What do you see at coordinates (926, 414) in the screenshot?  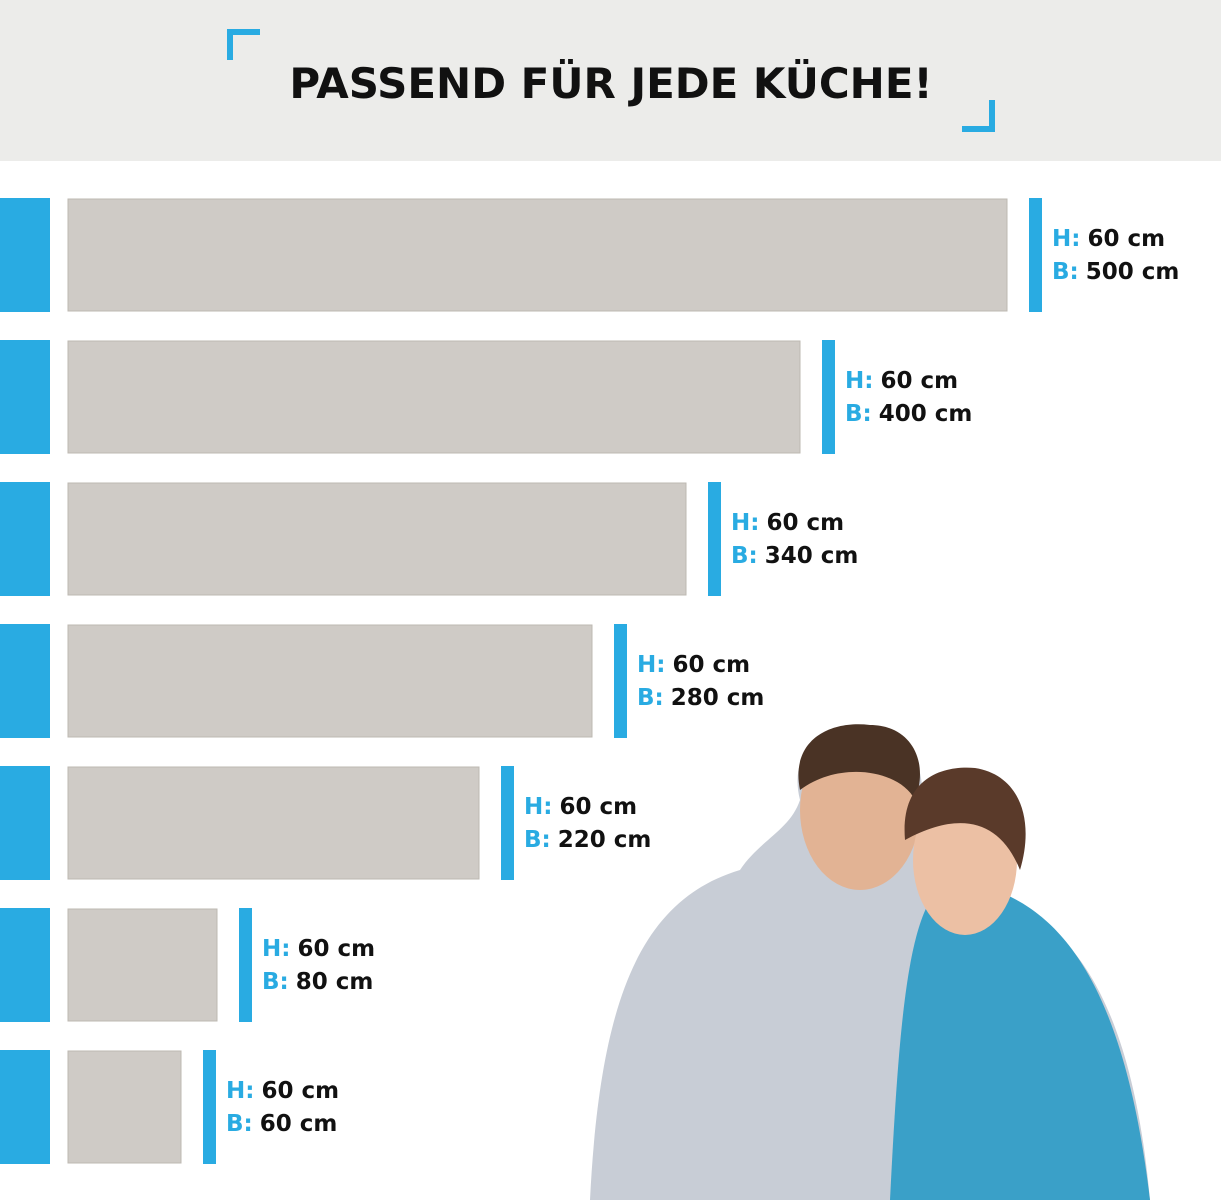 I see `width-value: 400 cm` at bounding box center [926, 414].